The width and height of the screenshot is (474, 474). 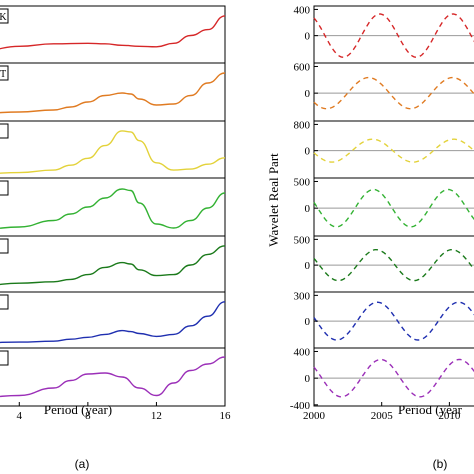 What do you see at coordinates (156, 416) in the screenshot?
I see `x-tick-label-a: 12` at bounding box center [156, 416].